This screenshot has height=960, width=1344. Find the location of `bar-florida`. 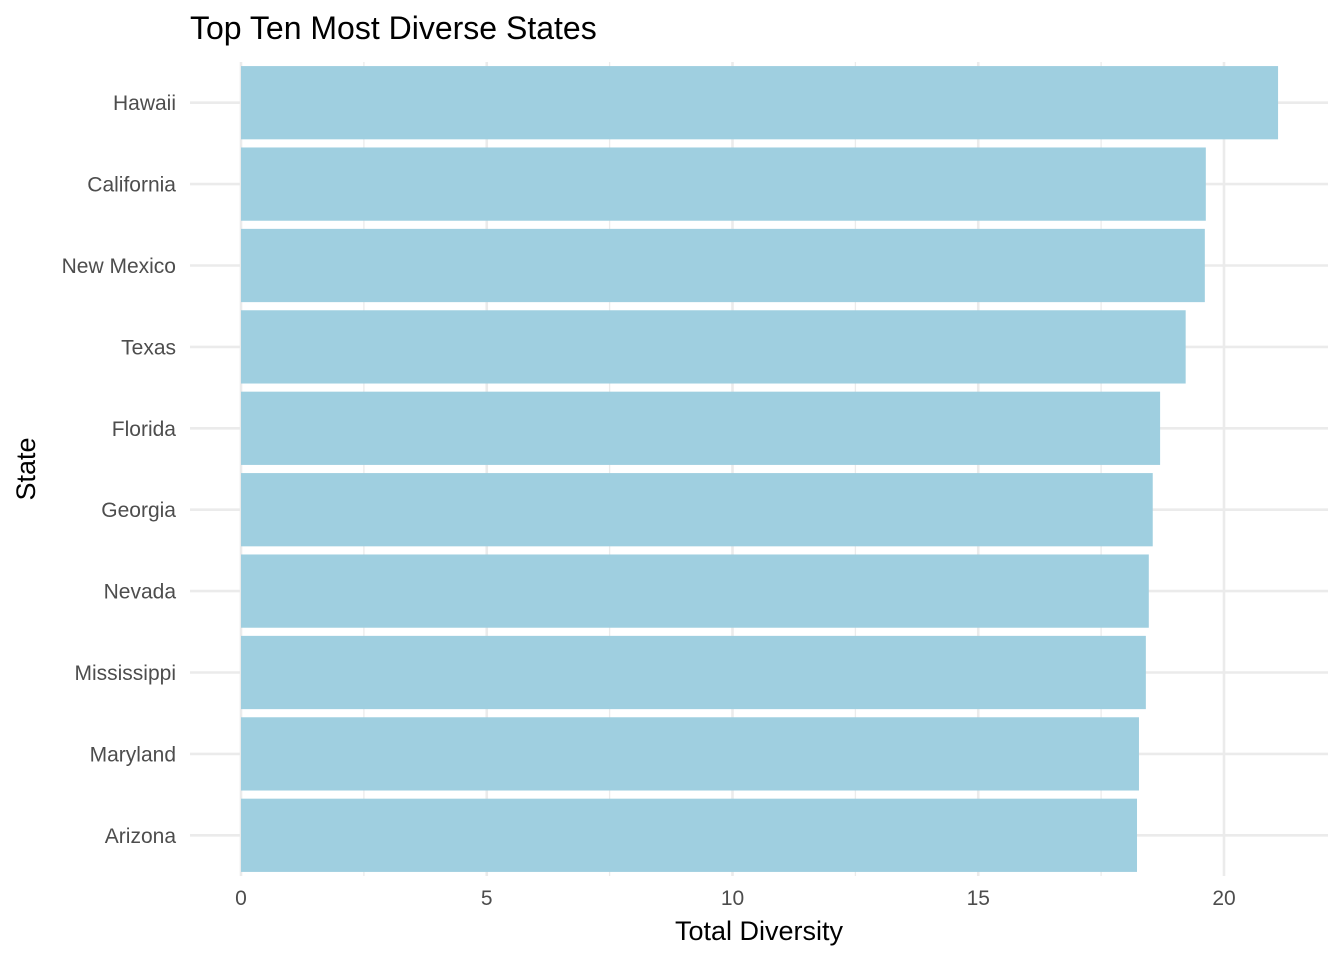

bar-florida is located at coordinates (701, 428).